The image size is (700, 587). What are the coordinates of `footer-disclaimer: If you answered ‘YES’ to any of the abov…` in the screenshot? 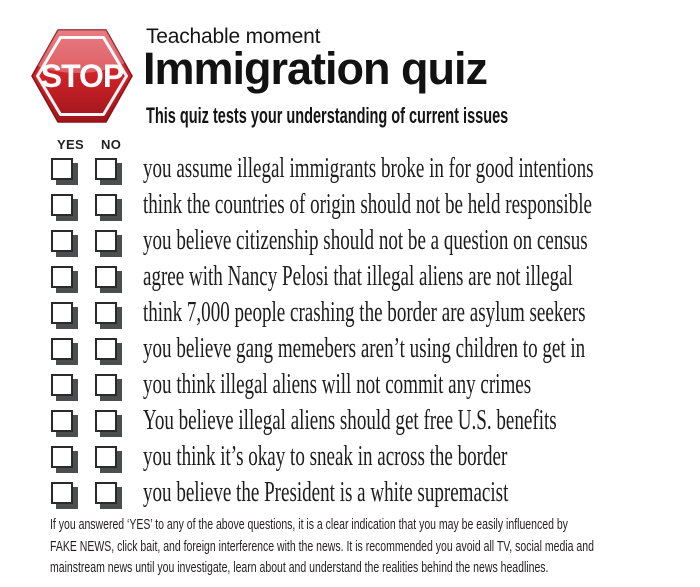 It's located at (375, 546).